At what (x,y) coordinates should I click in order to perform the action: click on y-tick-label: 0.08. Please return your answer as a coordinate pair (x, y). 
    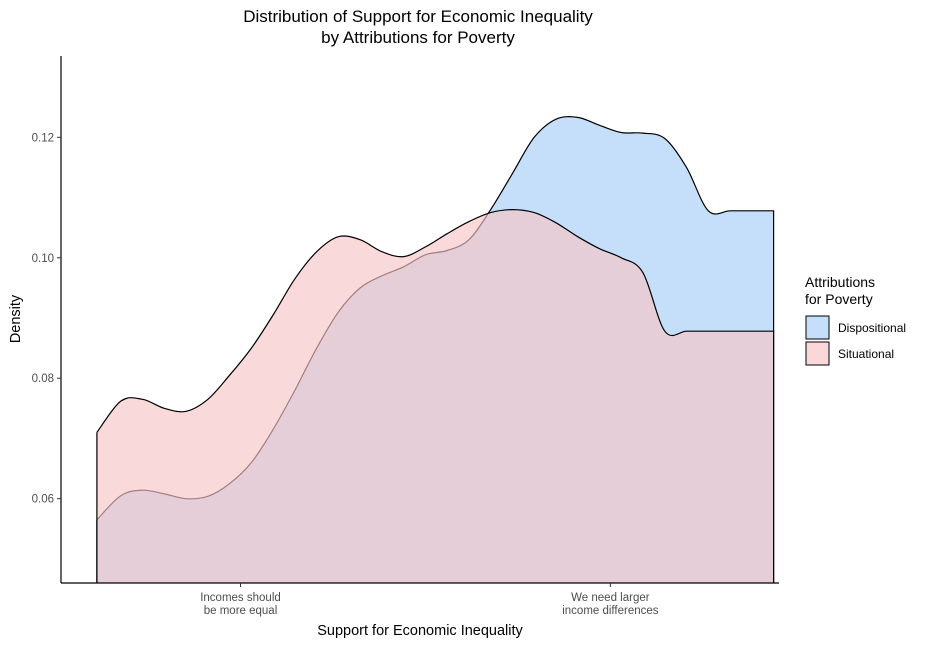
    Looking at the image, I should click on (43, 379).